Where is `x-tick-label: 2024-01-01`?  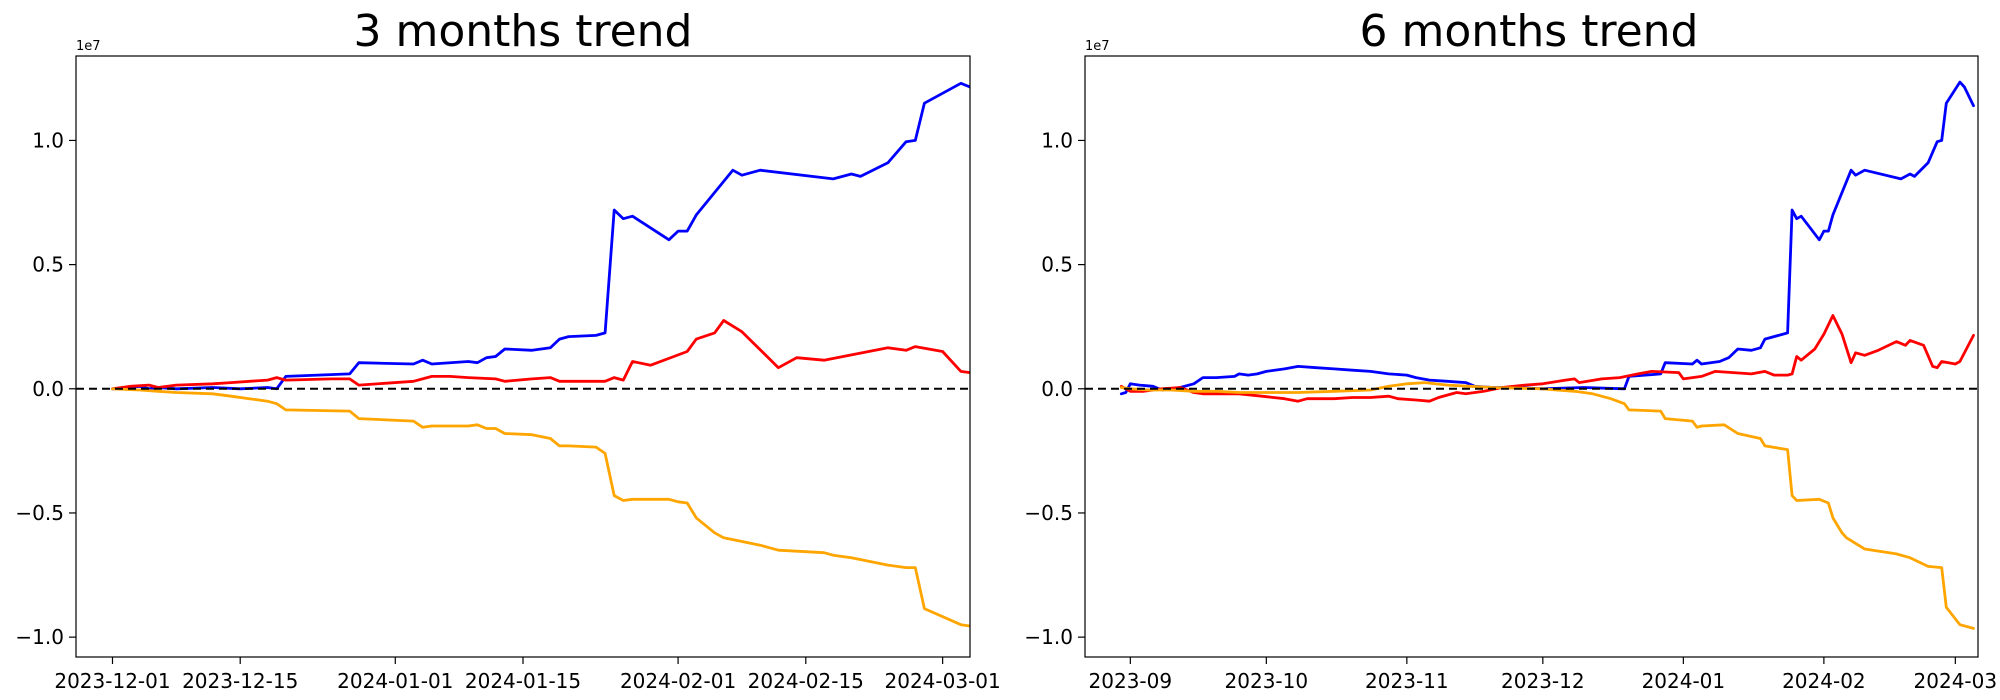 x-tick-label: 2024-01-01 is located at coordinates (395, 681).